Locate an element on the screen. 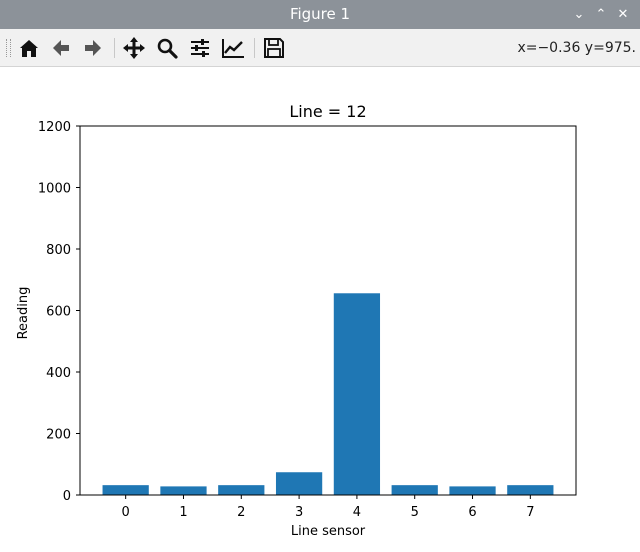 Image resolution: width=640 pixels, height=552 pixels. edit-axis-button is located at coordinates (233, 48).